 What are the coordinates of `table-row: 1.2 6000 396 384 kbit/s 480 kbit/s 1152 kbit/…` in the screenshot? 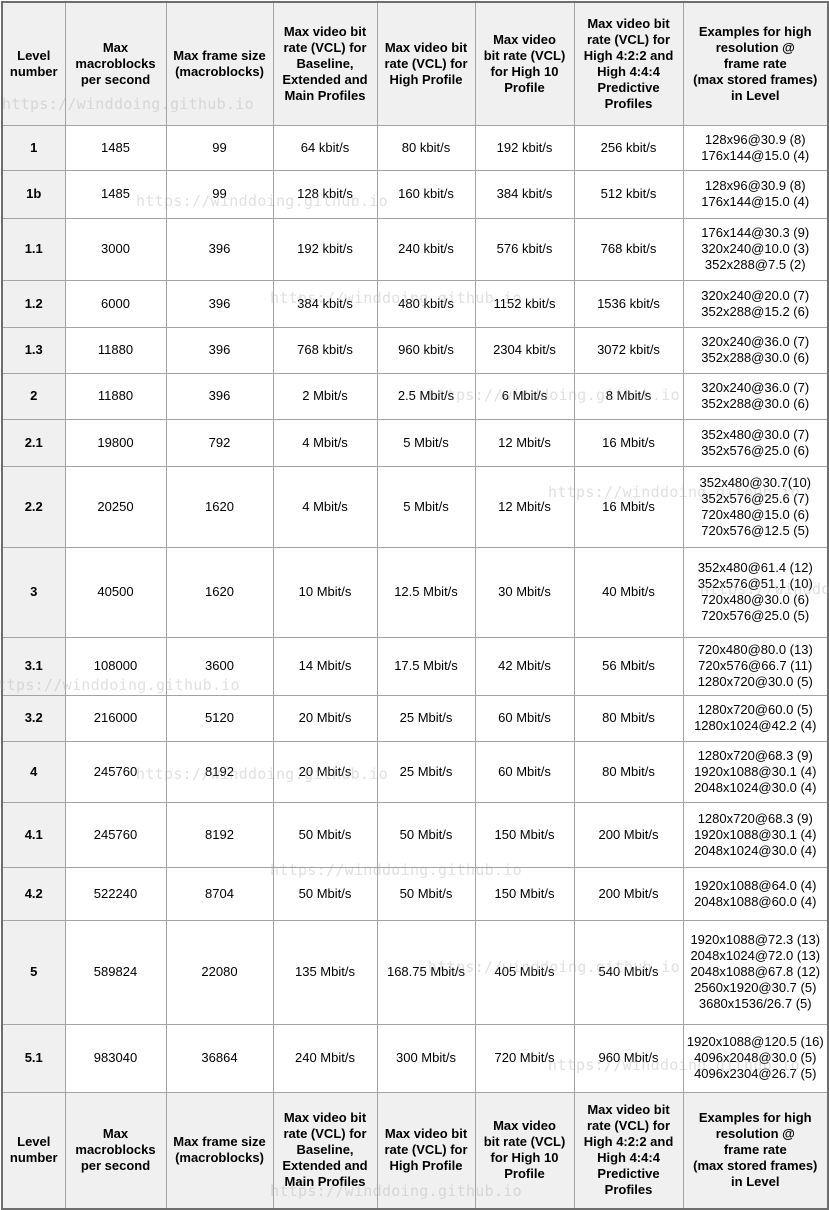 It's located at (415, 303).